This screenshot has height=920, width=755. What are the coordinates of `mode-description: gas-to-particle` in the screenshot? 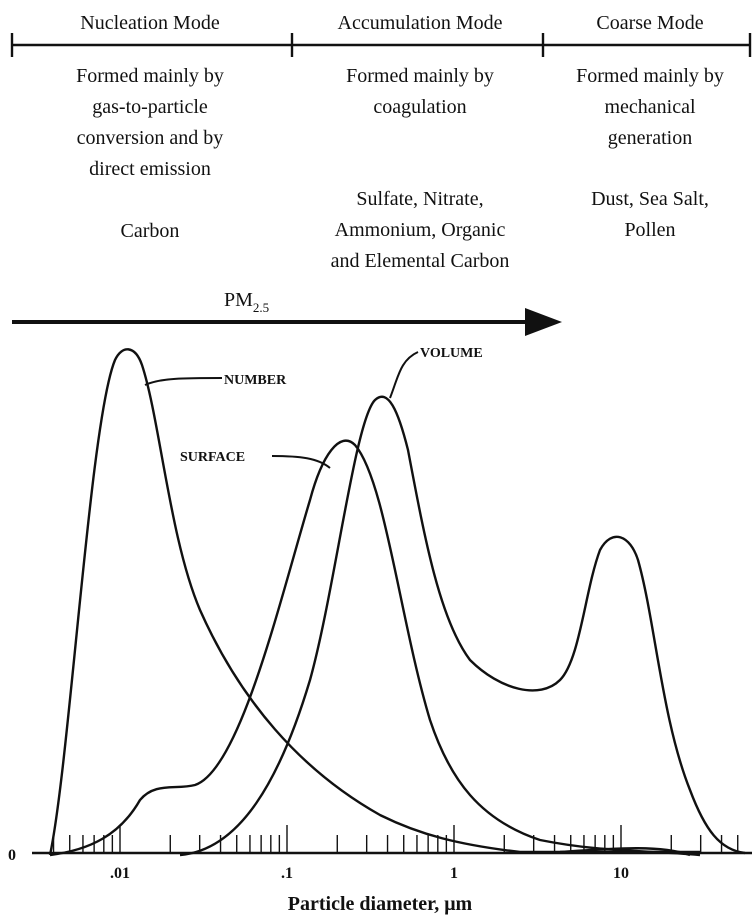 It's located at (150, 107).